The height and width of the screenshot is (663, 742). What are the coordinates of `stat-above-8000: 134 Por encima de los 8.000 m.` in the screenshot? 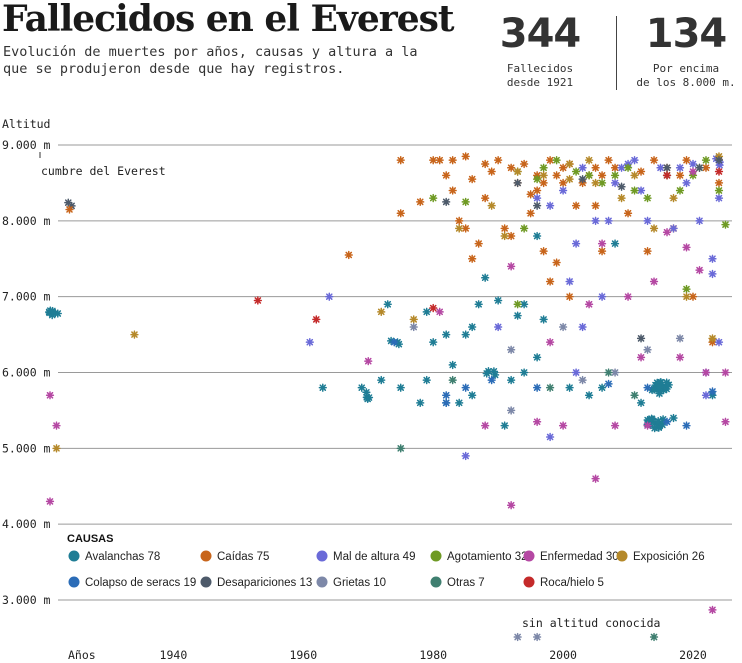 It's located at (685, 50).